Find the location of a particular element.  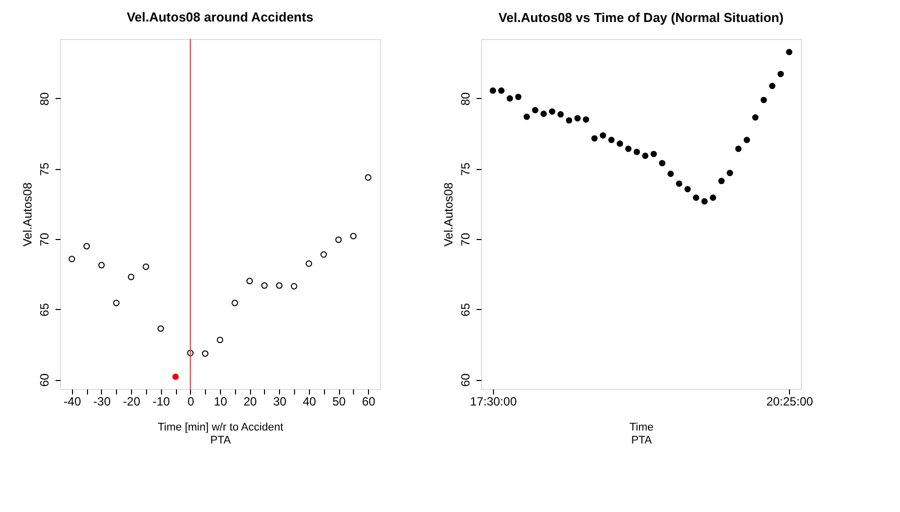

x-tick-label: 40 is located at coordinates (309, 401).